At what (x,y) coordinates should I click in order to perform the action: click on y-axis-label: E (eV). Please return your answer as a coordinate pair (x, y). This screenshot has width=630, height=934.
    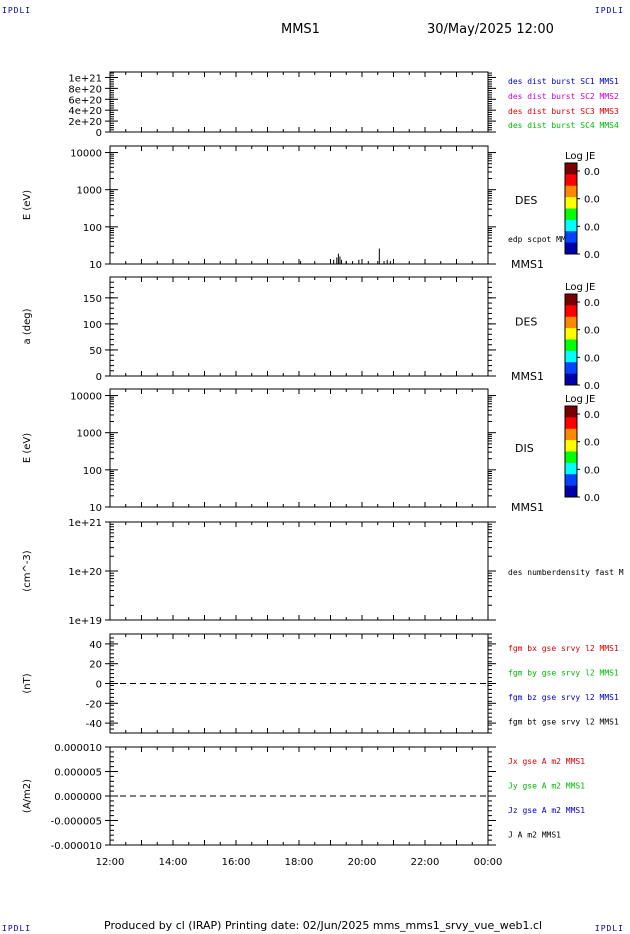
    Looking at the image, I should click on (27, 448).